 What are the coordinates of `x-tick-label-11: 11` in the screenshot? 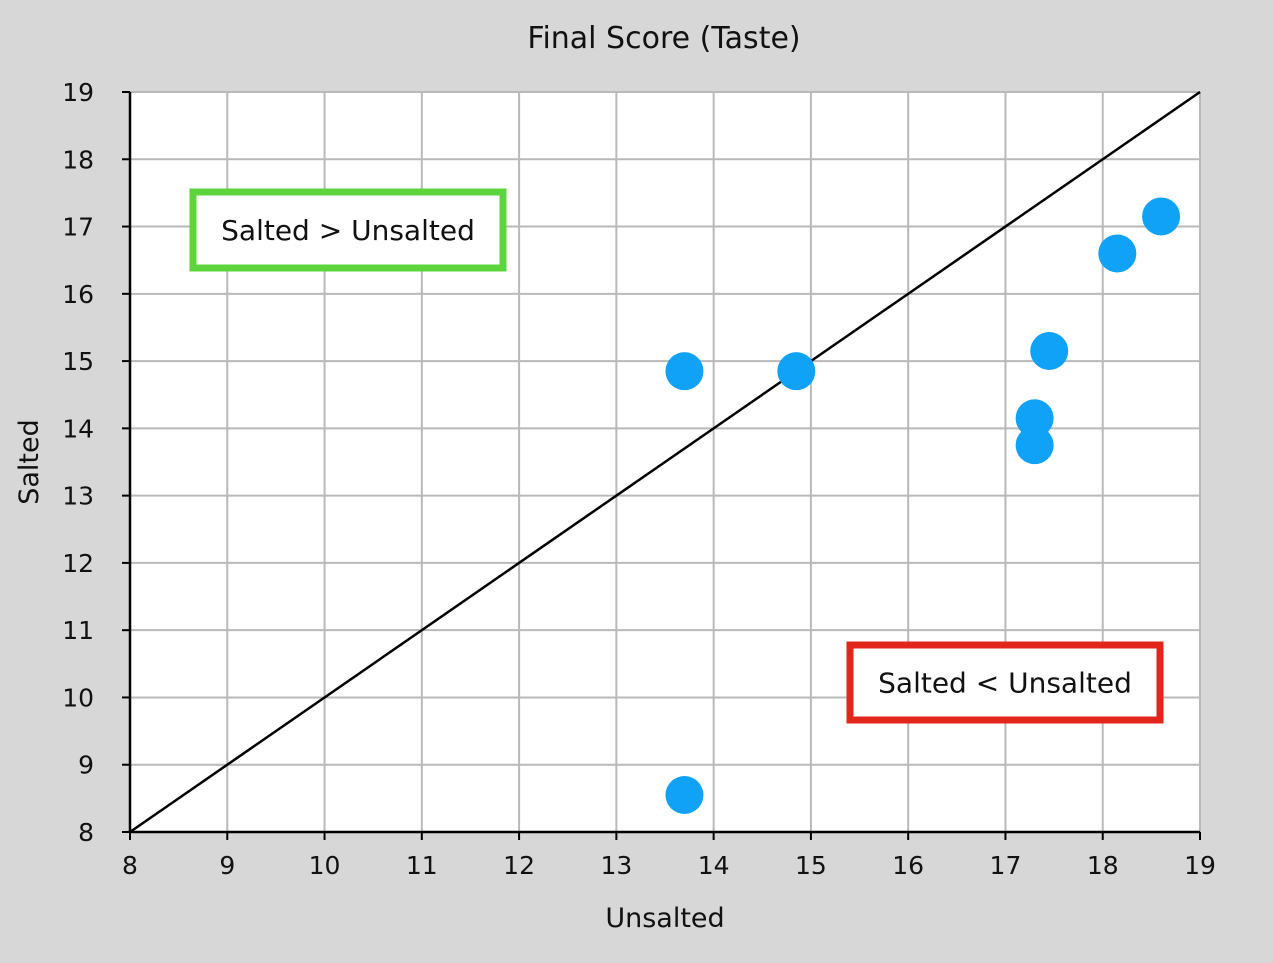 It's located at (422, 865).